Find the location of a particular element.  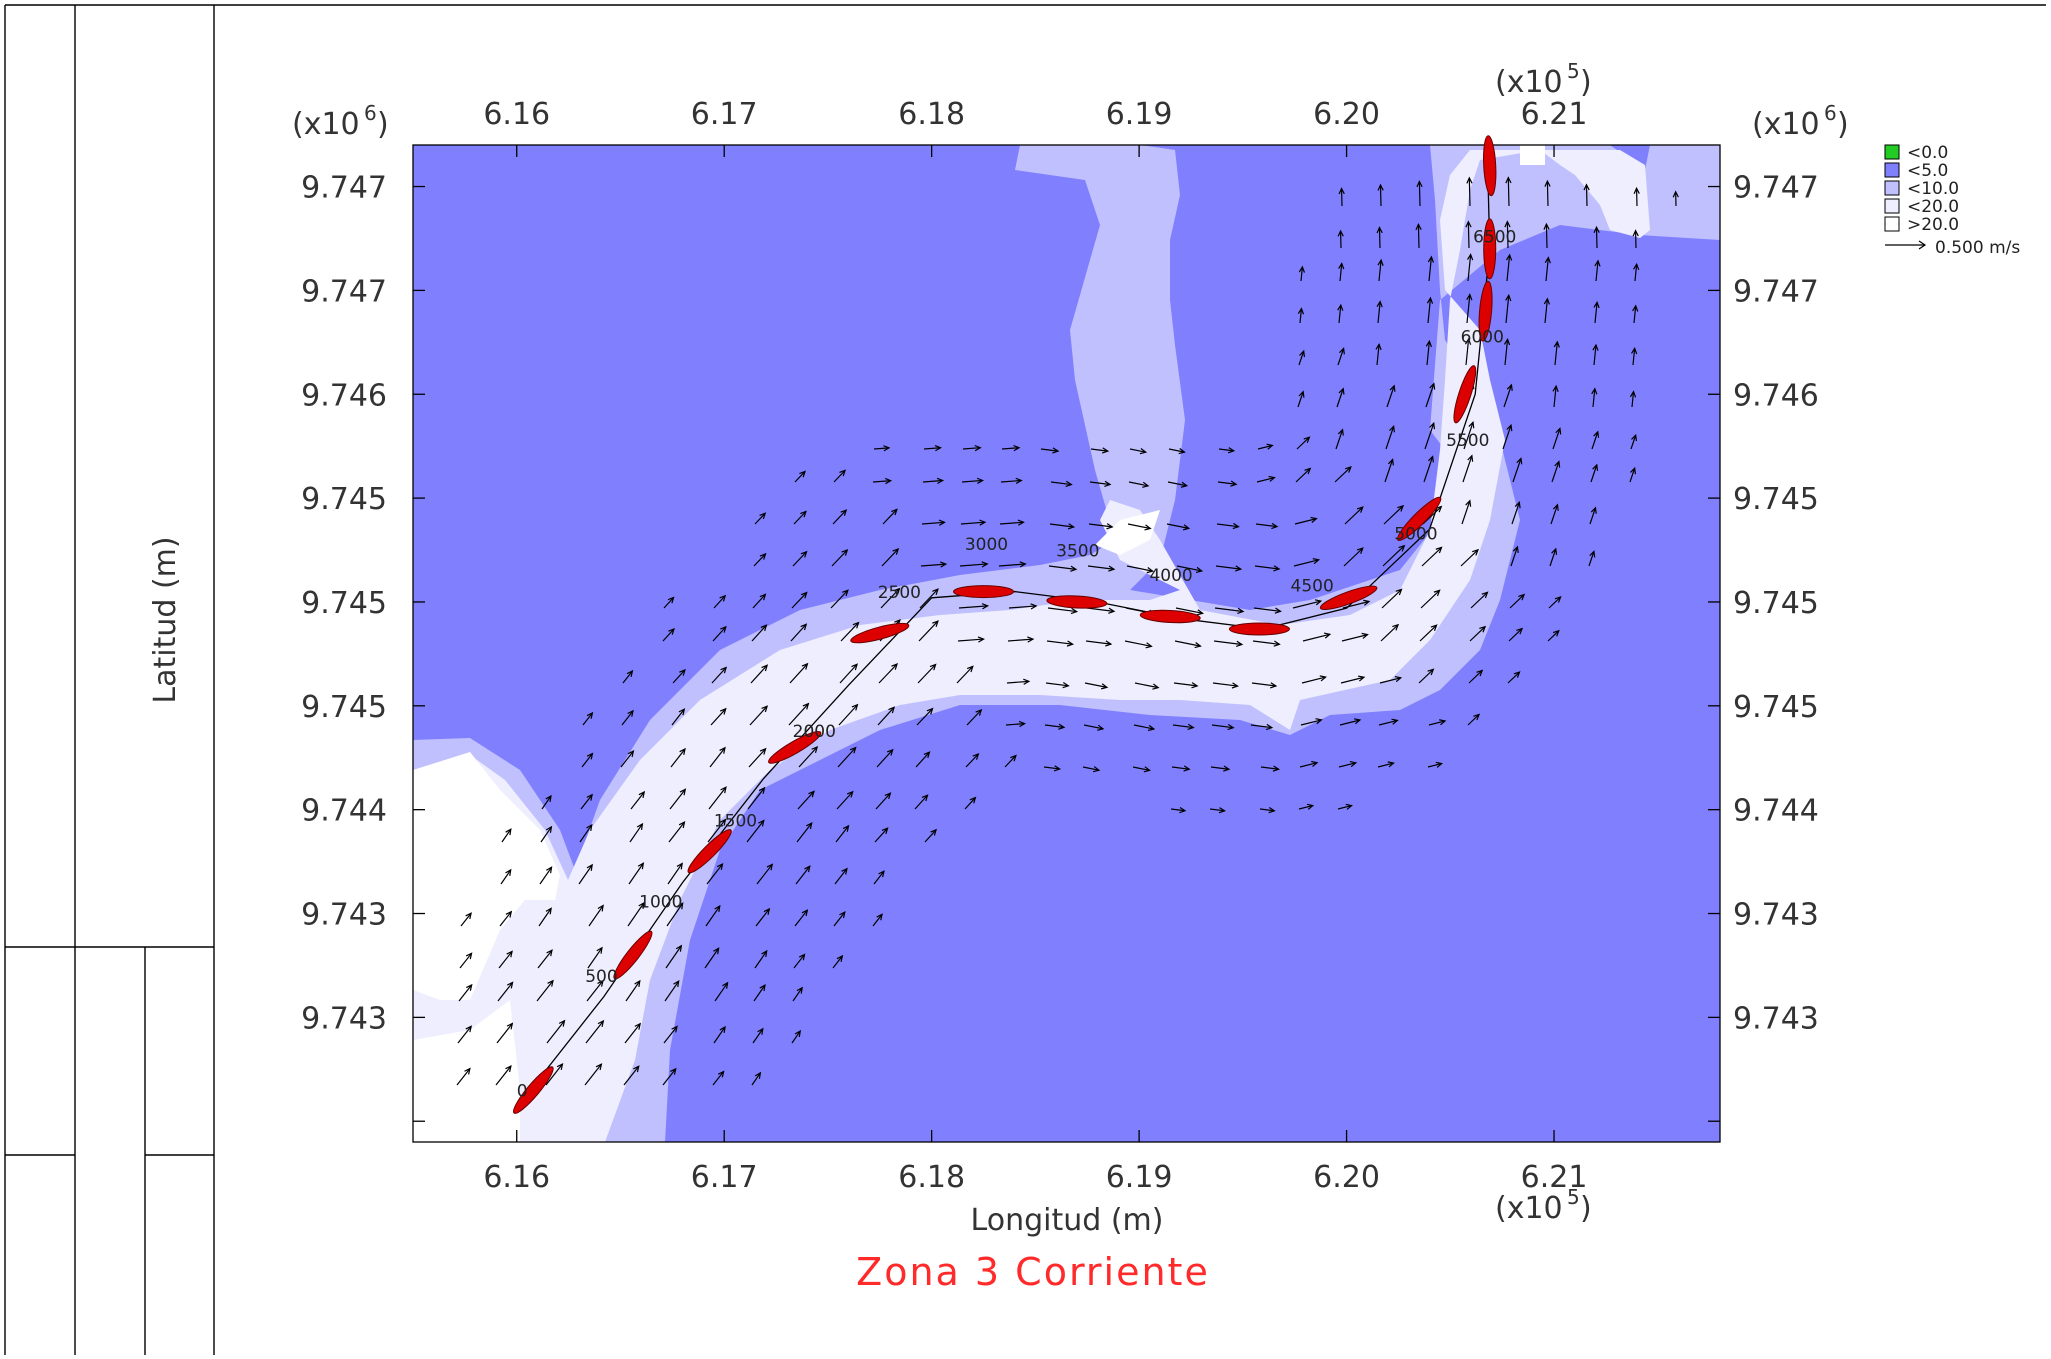

y-tick-label-left: 9.747 is located at coordinates (344, 291).